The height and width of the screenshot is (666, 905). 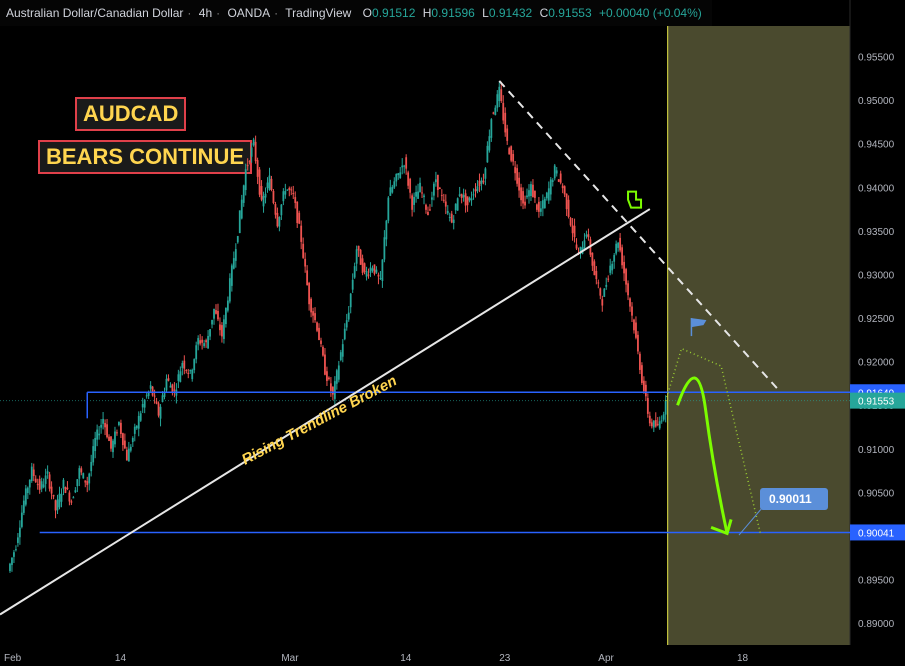 I want to click on x-tick-label: 18, so click(x=743, y=658).